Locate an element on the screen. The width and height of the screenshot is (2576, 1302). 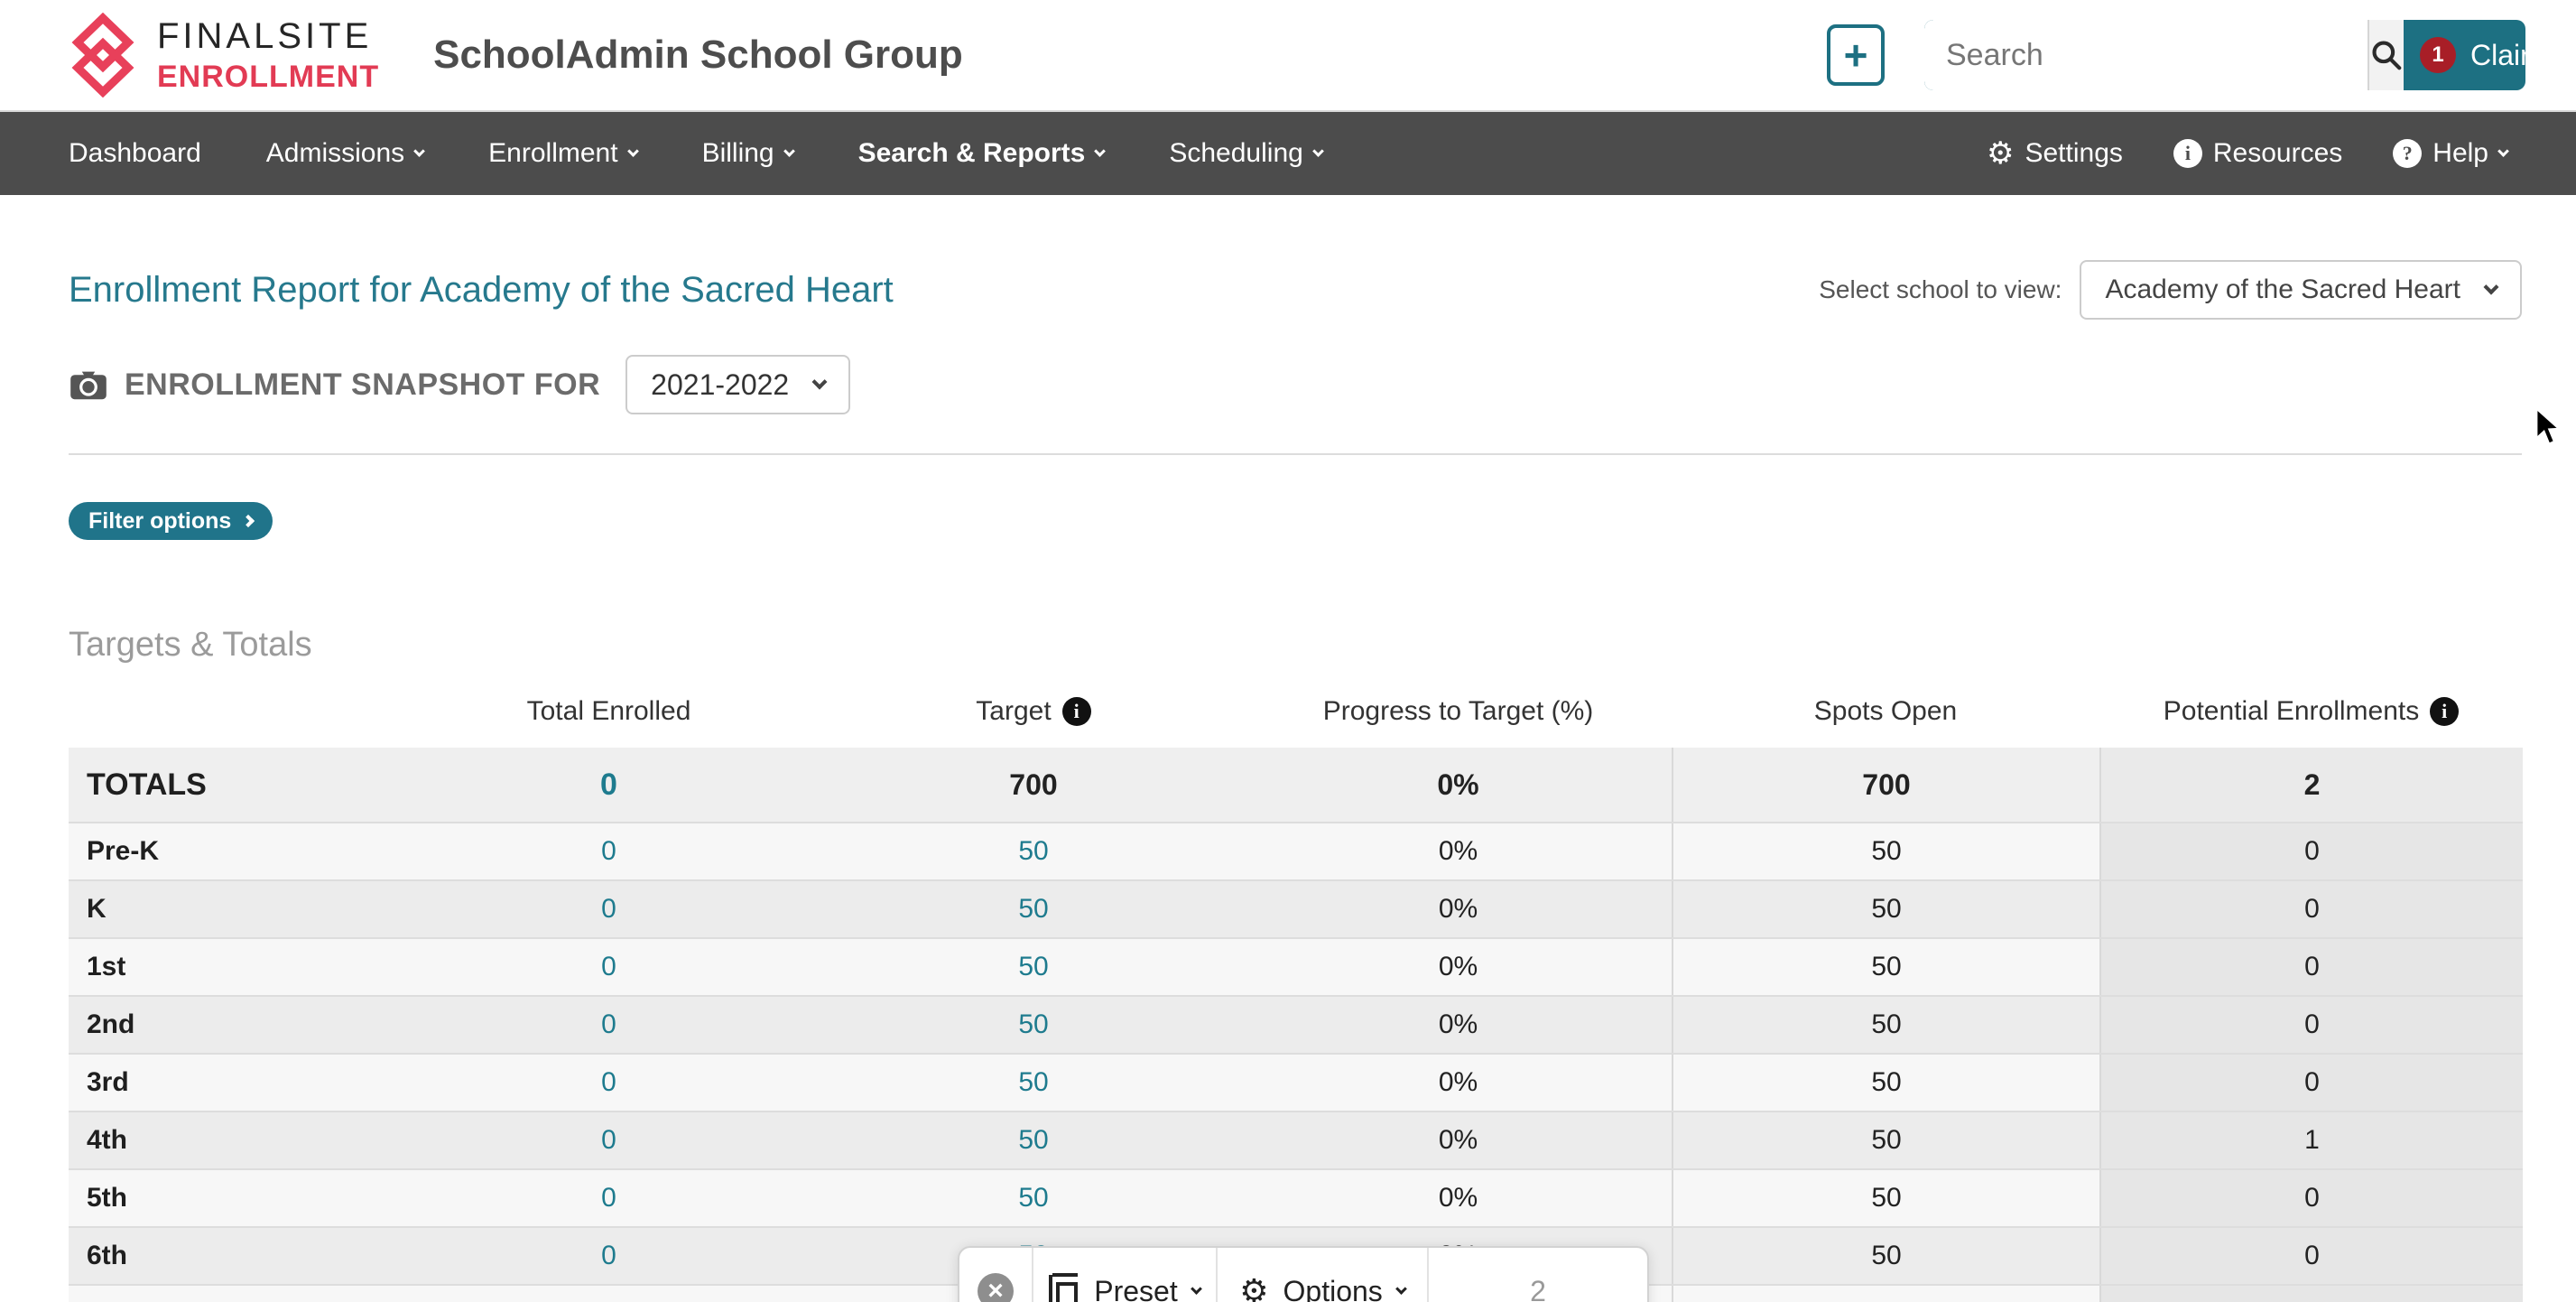
nav-settings: ⚙ Settings is located at coordinates (2055, 153).